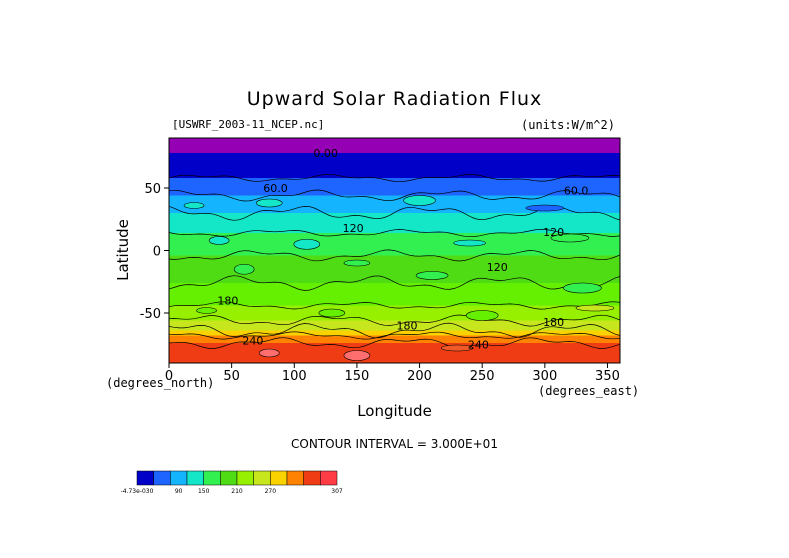 This screenshot has width=789, height=558. Describe the element at coordinates (137, 491) in the screenshot. I see `colorbar-label-0: -4.73e-030` at that location.